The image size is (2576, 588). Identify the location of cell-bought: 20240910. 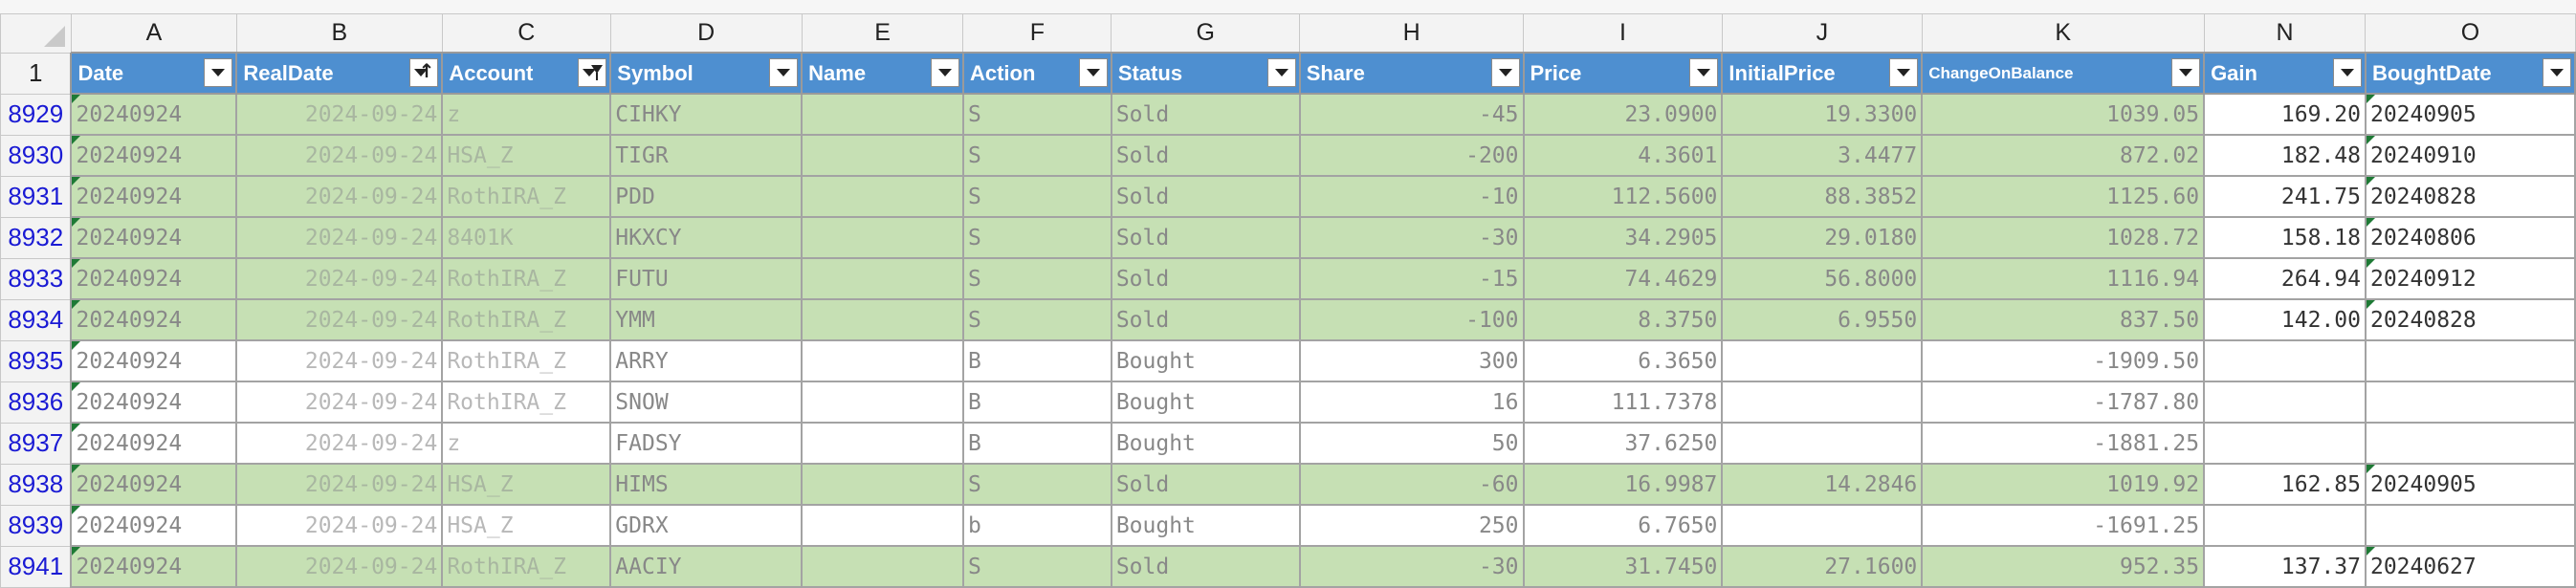
(2470, 155).